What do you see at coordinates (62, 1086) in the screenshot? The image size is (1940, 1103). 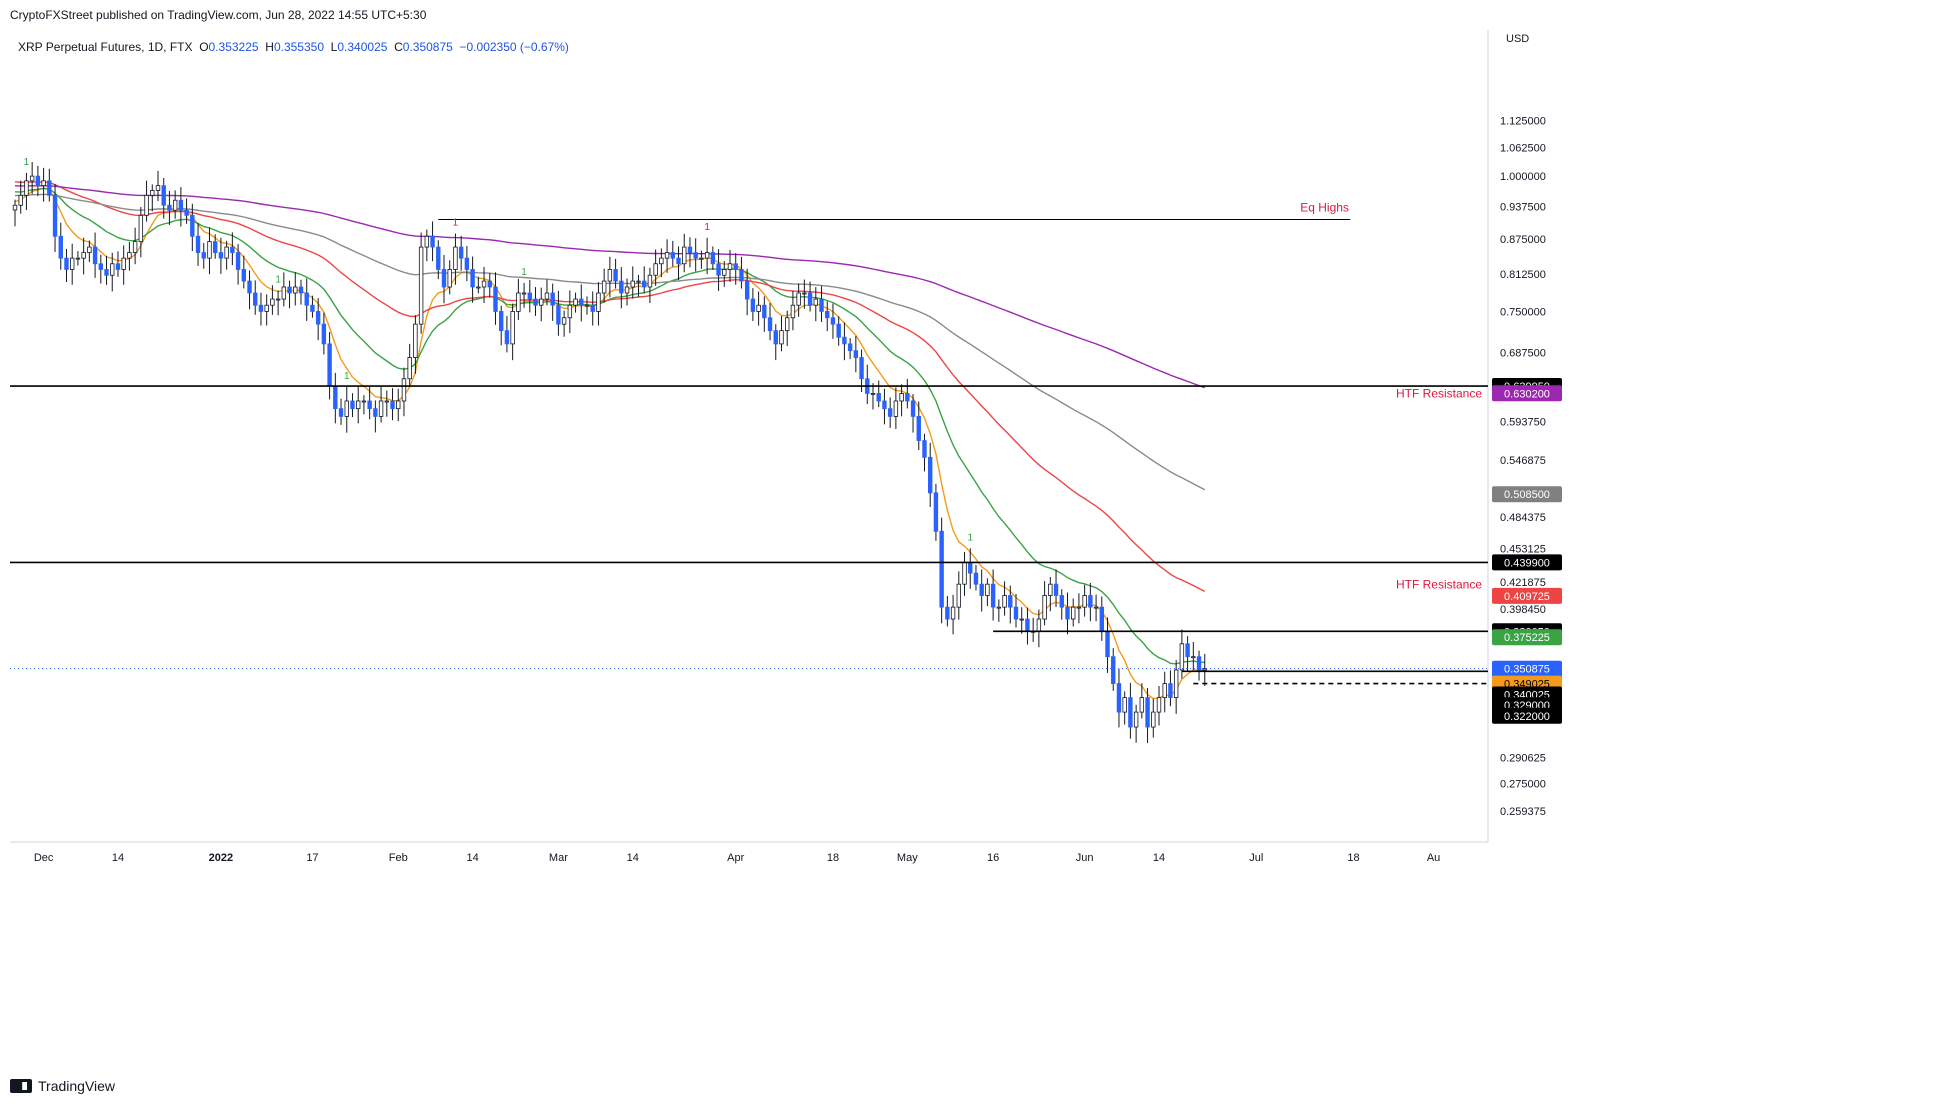 I see `tradingview-brand: TradingView` at bounding box center [62, 1086].